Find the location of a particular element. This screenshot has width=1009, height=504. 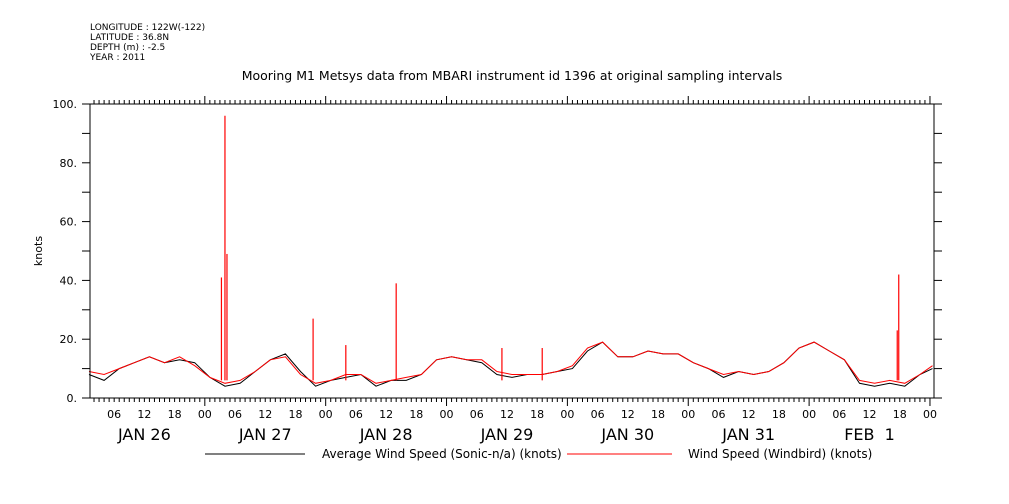

header-latitude: LATITUDE : 36.8N is located at coordinates (129, 38).